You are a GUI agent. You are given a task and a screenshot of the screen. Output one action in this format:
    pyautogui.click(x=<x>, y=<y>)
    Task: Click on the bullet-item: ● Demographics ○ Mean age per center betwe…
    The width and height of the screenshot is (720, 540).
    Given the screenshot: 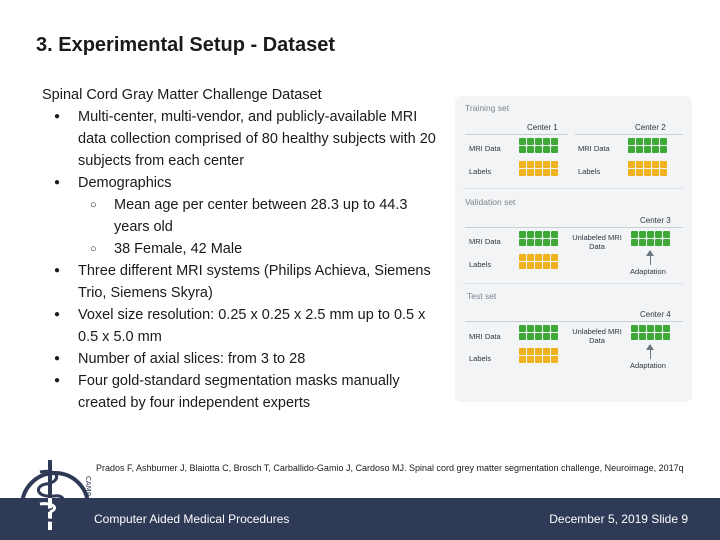 What is the action you would take?
    pyautogui.click(x=242, y=216)
    